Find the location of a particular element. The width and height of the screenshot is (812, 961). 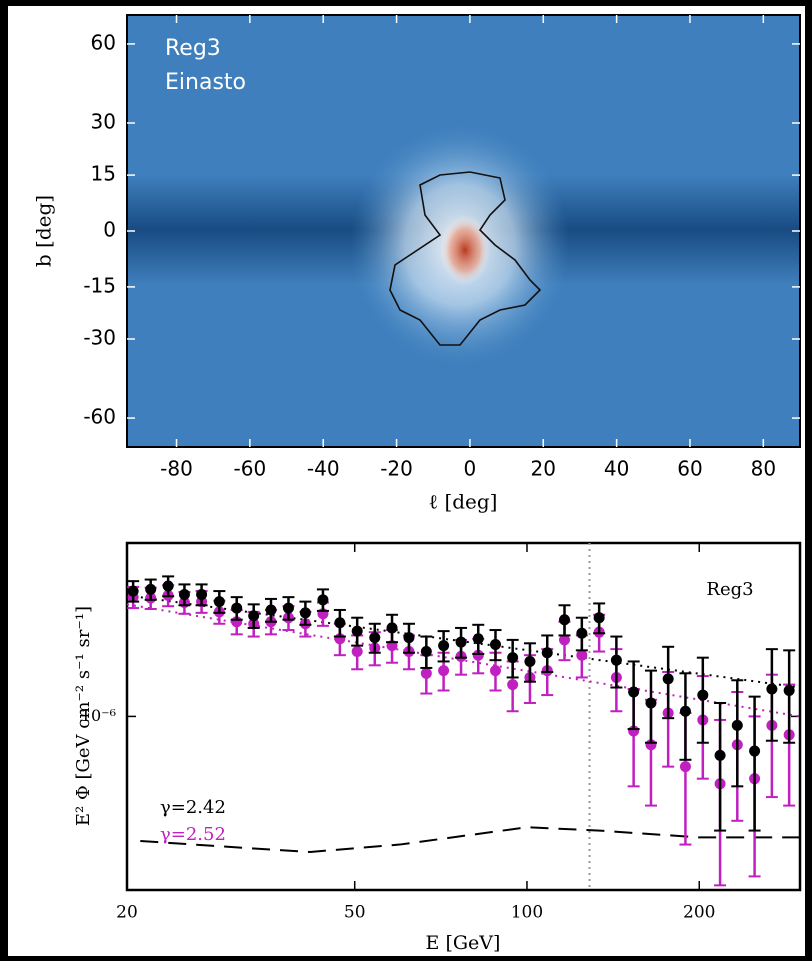

x-tick-label: 60 is located at coordinates (689, 469).